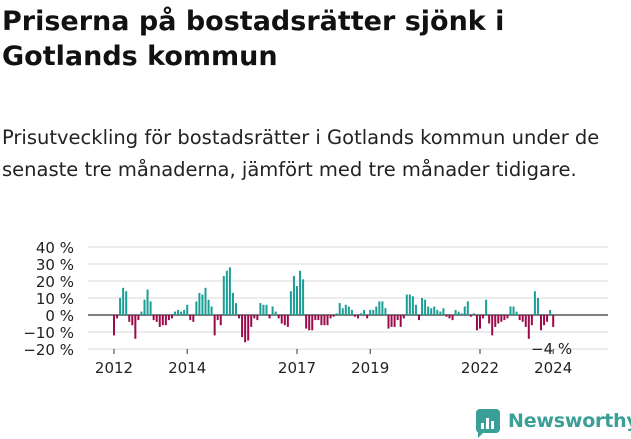  Describe the element at coordinates (551, 349) in the screenshot. I see `last-value-label: −4 %` at that location.